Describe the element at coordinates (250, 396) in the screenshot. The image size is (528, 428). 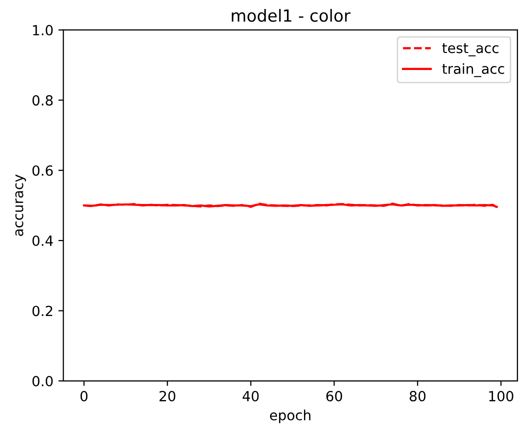
I see `x-tick-label: 40` at that location.